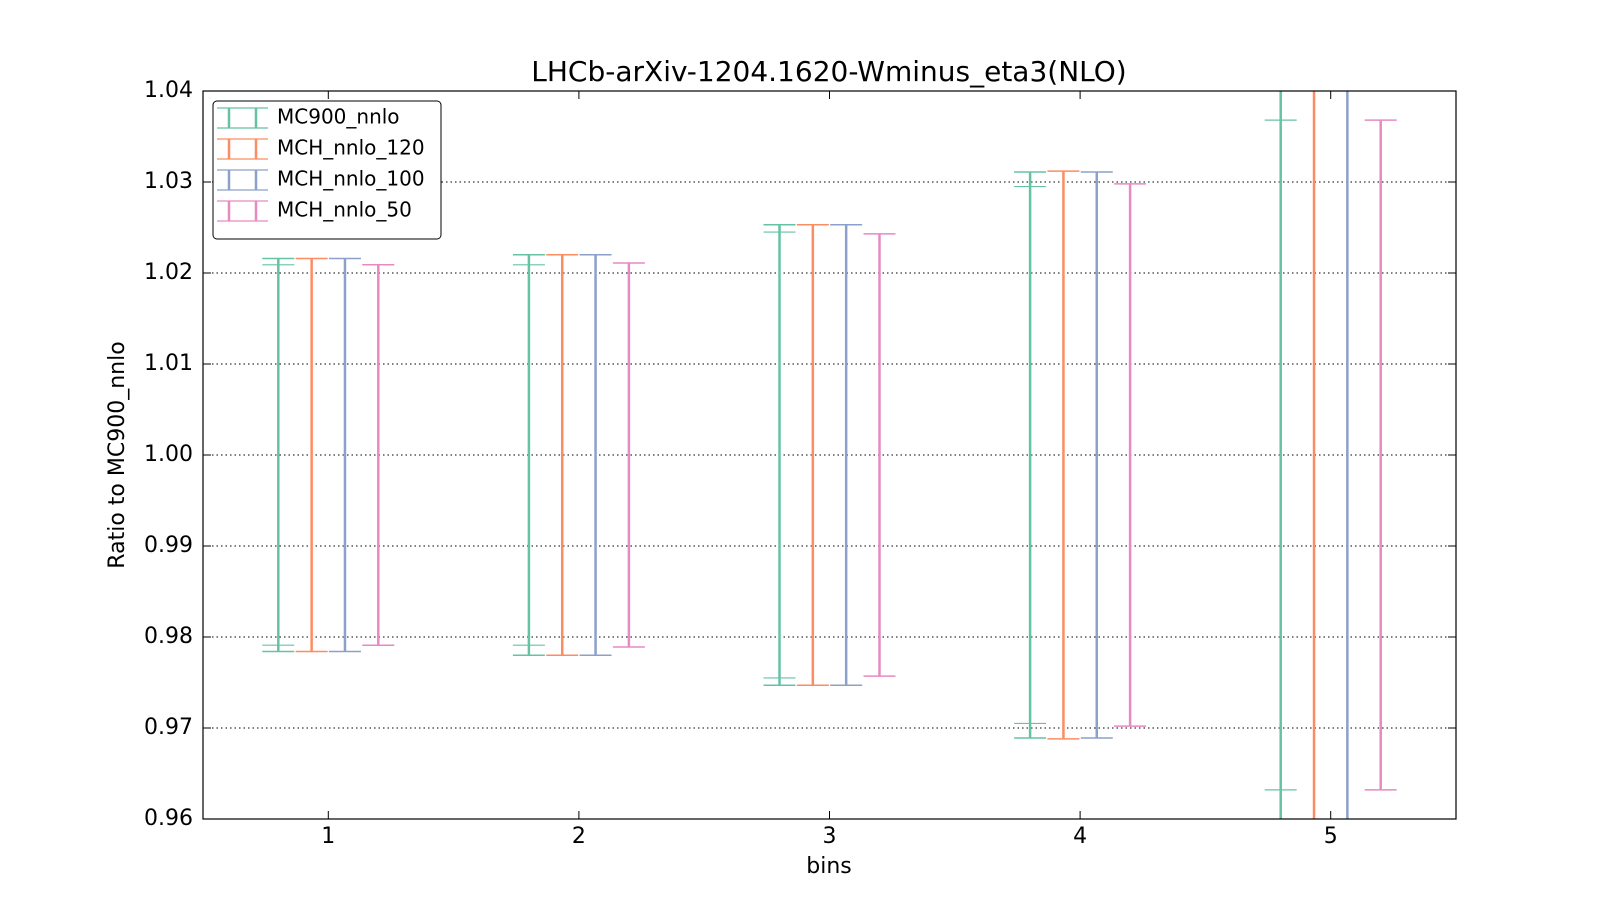  I want to click on x-tick-label: 4, so click(1080, 836).